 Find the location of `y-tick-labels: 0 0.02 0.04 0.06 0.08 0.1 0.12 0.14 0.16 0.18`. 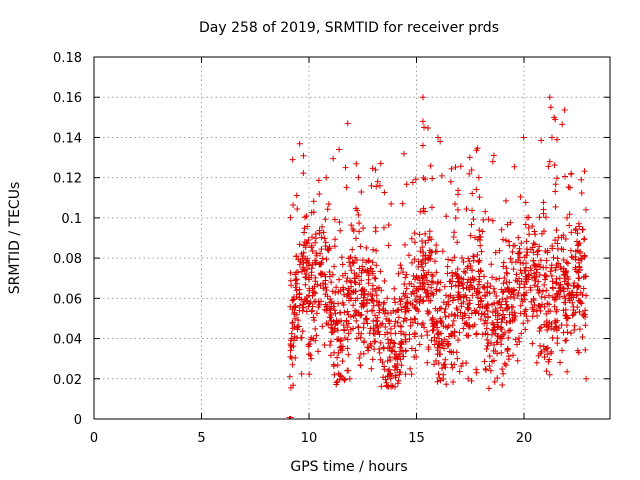

y-tick-labels: 0 0.02 0.04 0.06 0.08 0.1 0.12 0.14 0.16 0.18 is located at coordinates (67, 239).